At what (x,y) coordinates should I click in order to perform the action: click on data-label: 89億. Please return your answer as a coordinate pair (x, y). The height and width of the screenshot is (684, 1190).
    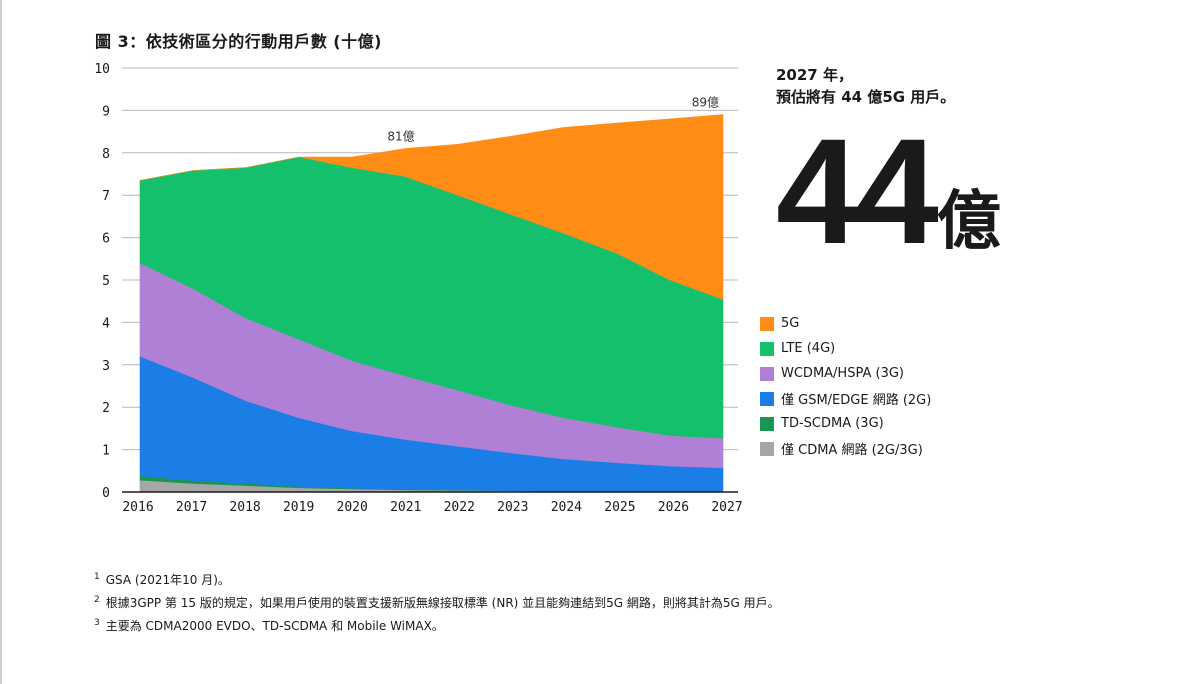
    Looking at the image, I should click on (705, 103).